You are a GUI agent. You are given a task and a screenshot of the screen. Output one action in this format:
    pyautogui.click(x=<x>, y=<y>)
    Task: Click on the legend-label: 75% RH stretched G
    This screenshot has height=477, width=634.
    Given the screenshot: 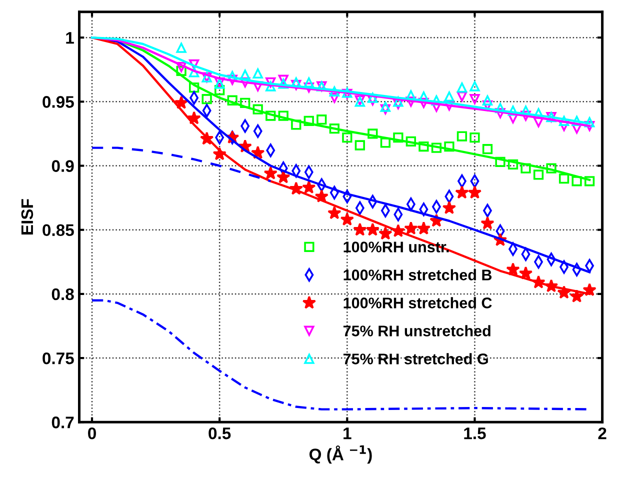 What is the action you would take?
    pyautogui.click(x=415, y=358)
    